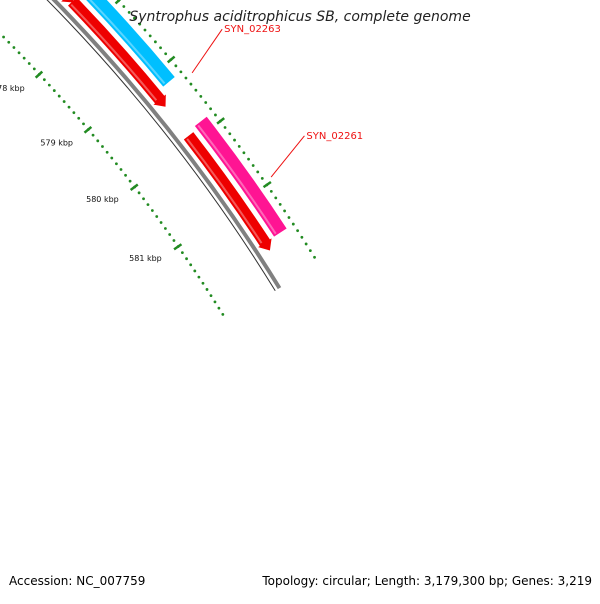 Image resolution: width=600 pixels, height=604 pixels. I want to click on gene-label: SYN_02263, so click(252, 29).